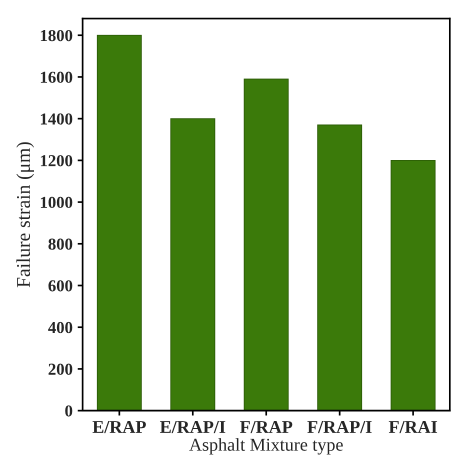 The image size is (459, 464). What do you see at coordinates (60, 286) in the screenshot?
I see `y-tick-label: 600` at bounding box center [60, 286].